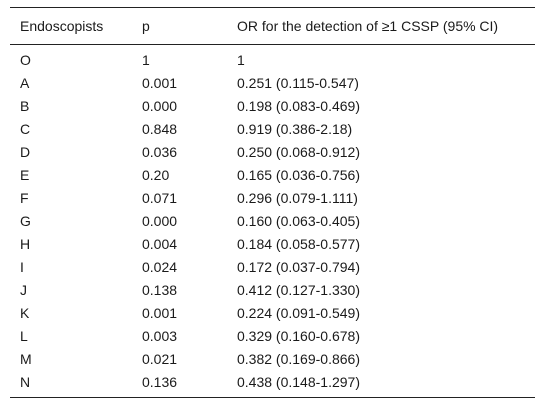 This screenshot has width=545, height=407. What do you see at coordinates (298, 266) in the screenshot?
I see `cell-odds-ratio: 0.172 (0.037-0.794)` at bounding box center [298, 266].